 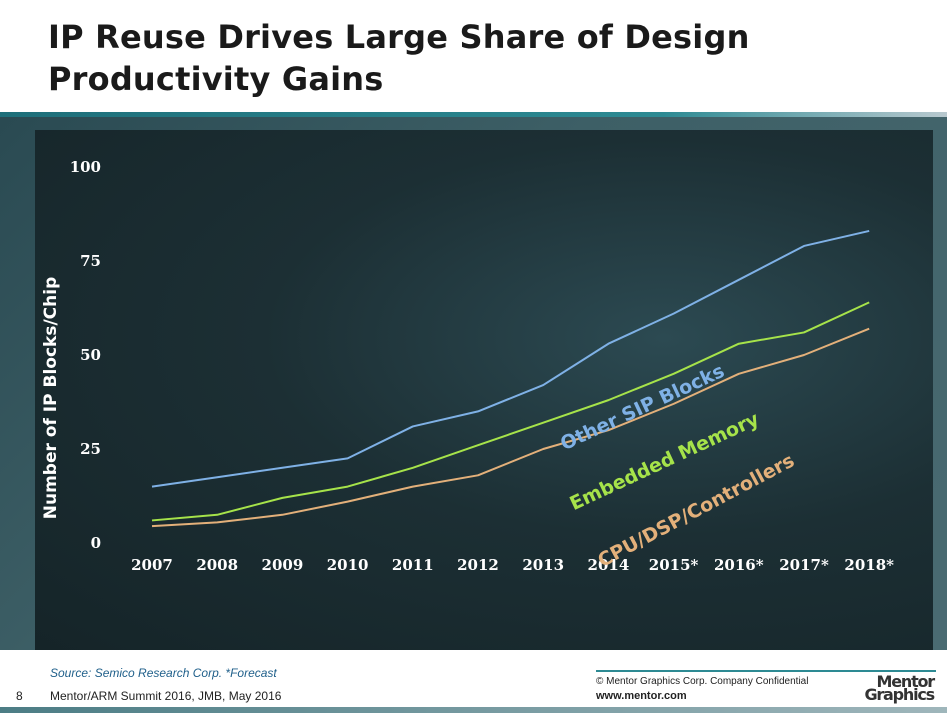 What do you see at coordinates (413, 565) in the screenshot?
I see `x-tick-label: 2011` at bounding box center [413, 565].